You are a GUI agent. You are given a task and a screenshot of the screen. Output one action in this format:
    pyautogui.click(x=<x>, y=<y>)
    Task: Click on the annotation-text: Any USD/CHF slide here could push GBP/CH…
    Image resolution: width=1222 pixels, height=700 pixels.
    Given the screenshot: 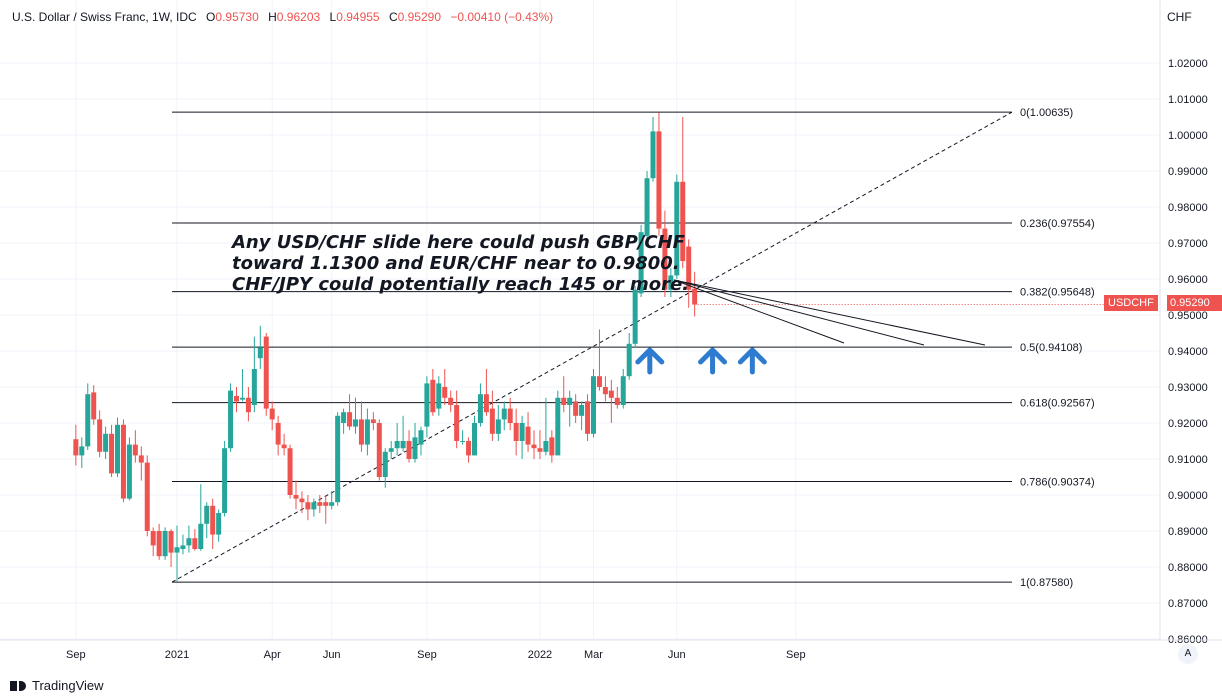 What is the action you would take?
    pyautogui.click(x=460, y=263)
    